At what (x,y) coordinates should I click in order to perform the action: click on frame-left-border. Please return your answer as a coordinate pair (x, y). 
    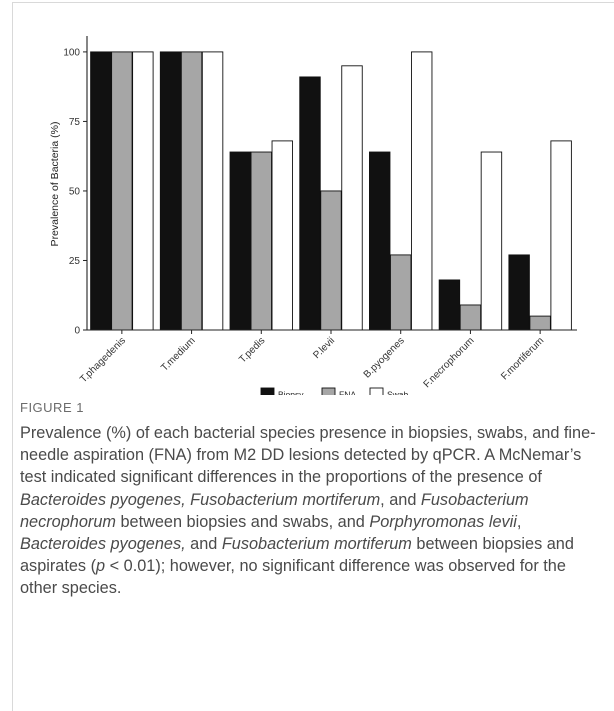
    Looking at the image, I should click on (12, 356).